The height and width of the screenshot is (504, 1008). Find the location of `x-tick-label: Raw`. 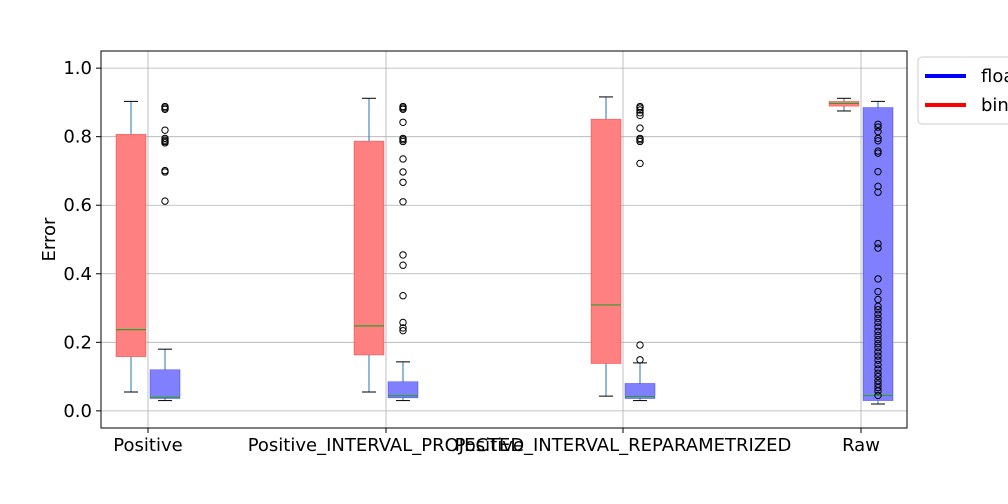

x-tick-label: Raw is located at coordinates (861, 445).